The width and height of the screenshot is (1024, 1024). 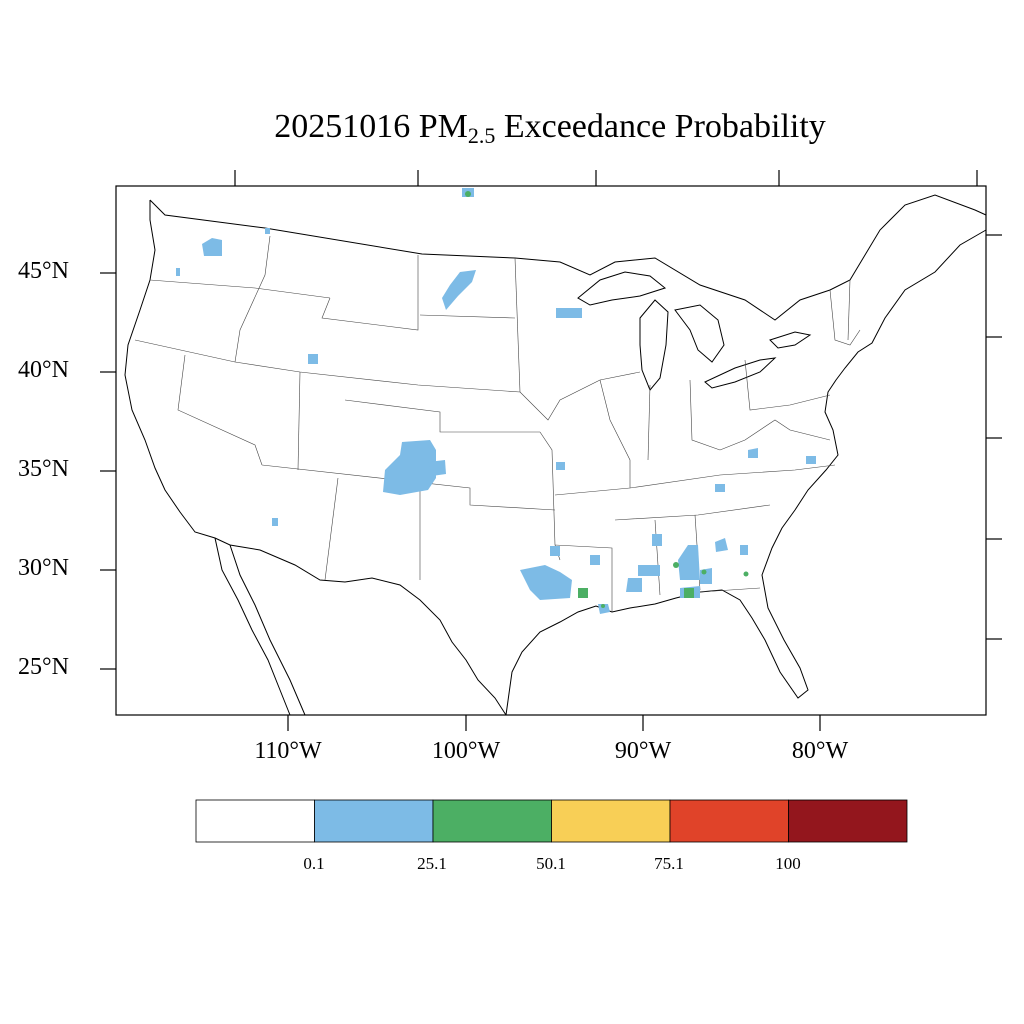 What do you see at coordinates (260, 626) in the screenshot?
I see `mexico-coast` at bounding box center [260, 626].